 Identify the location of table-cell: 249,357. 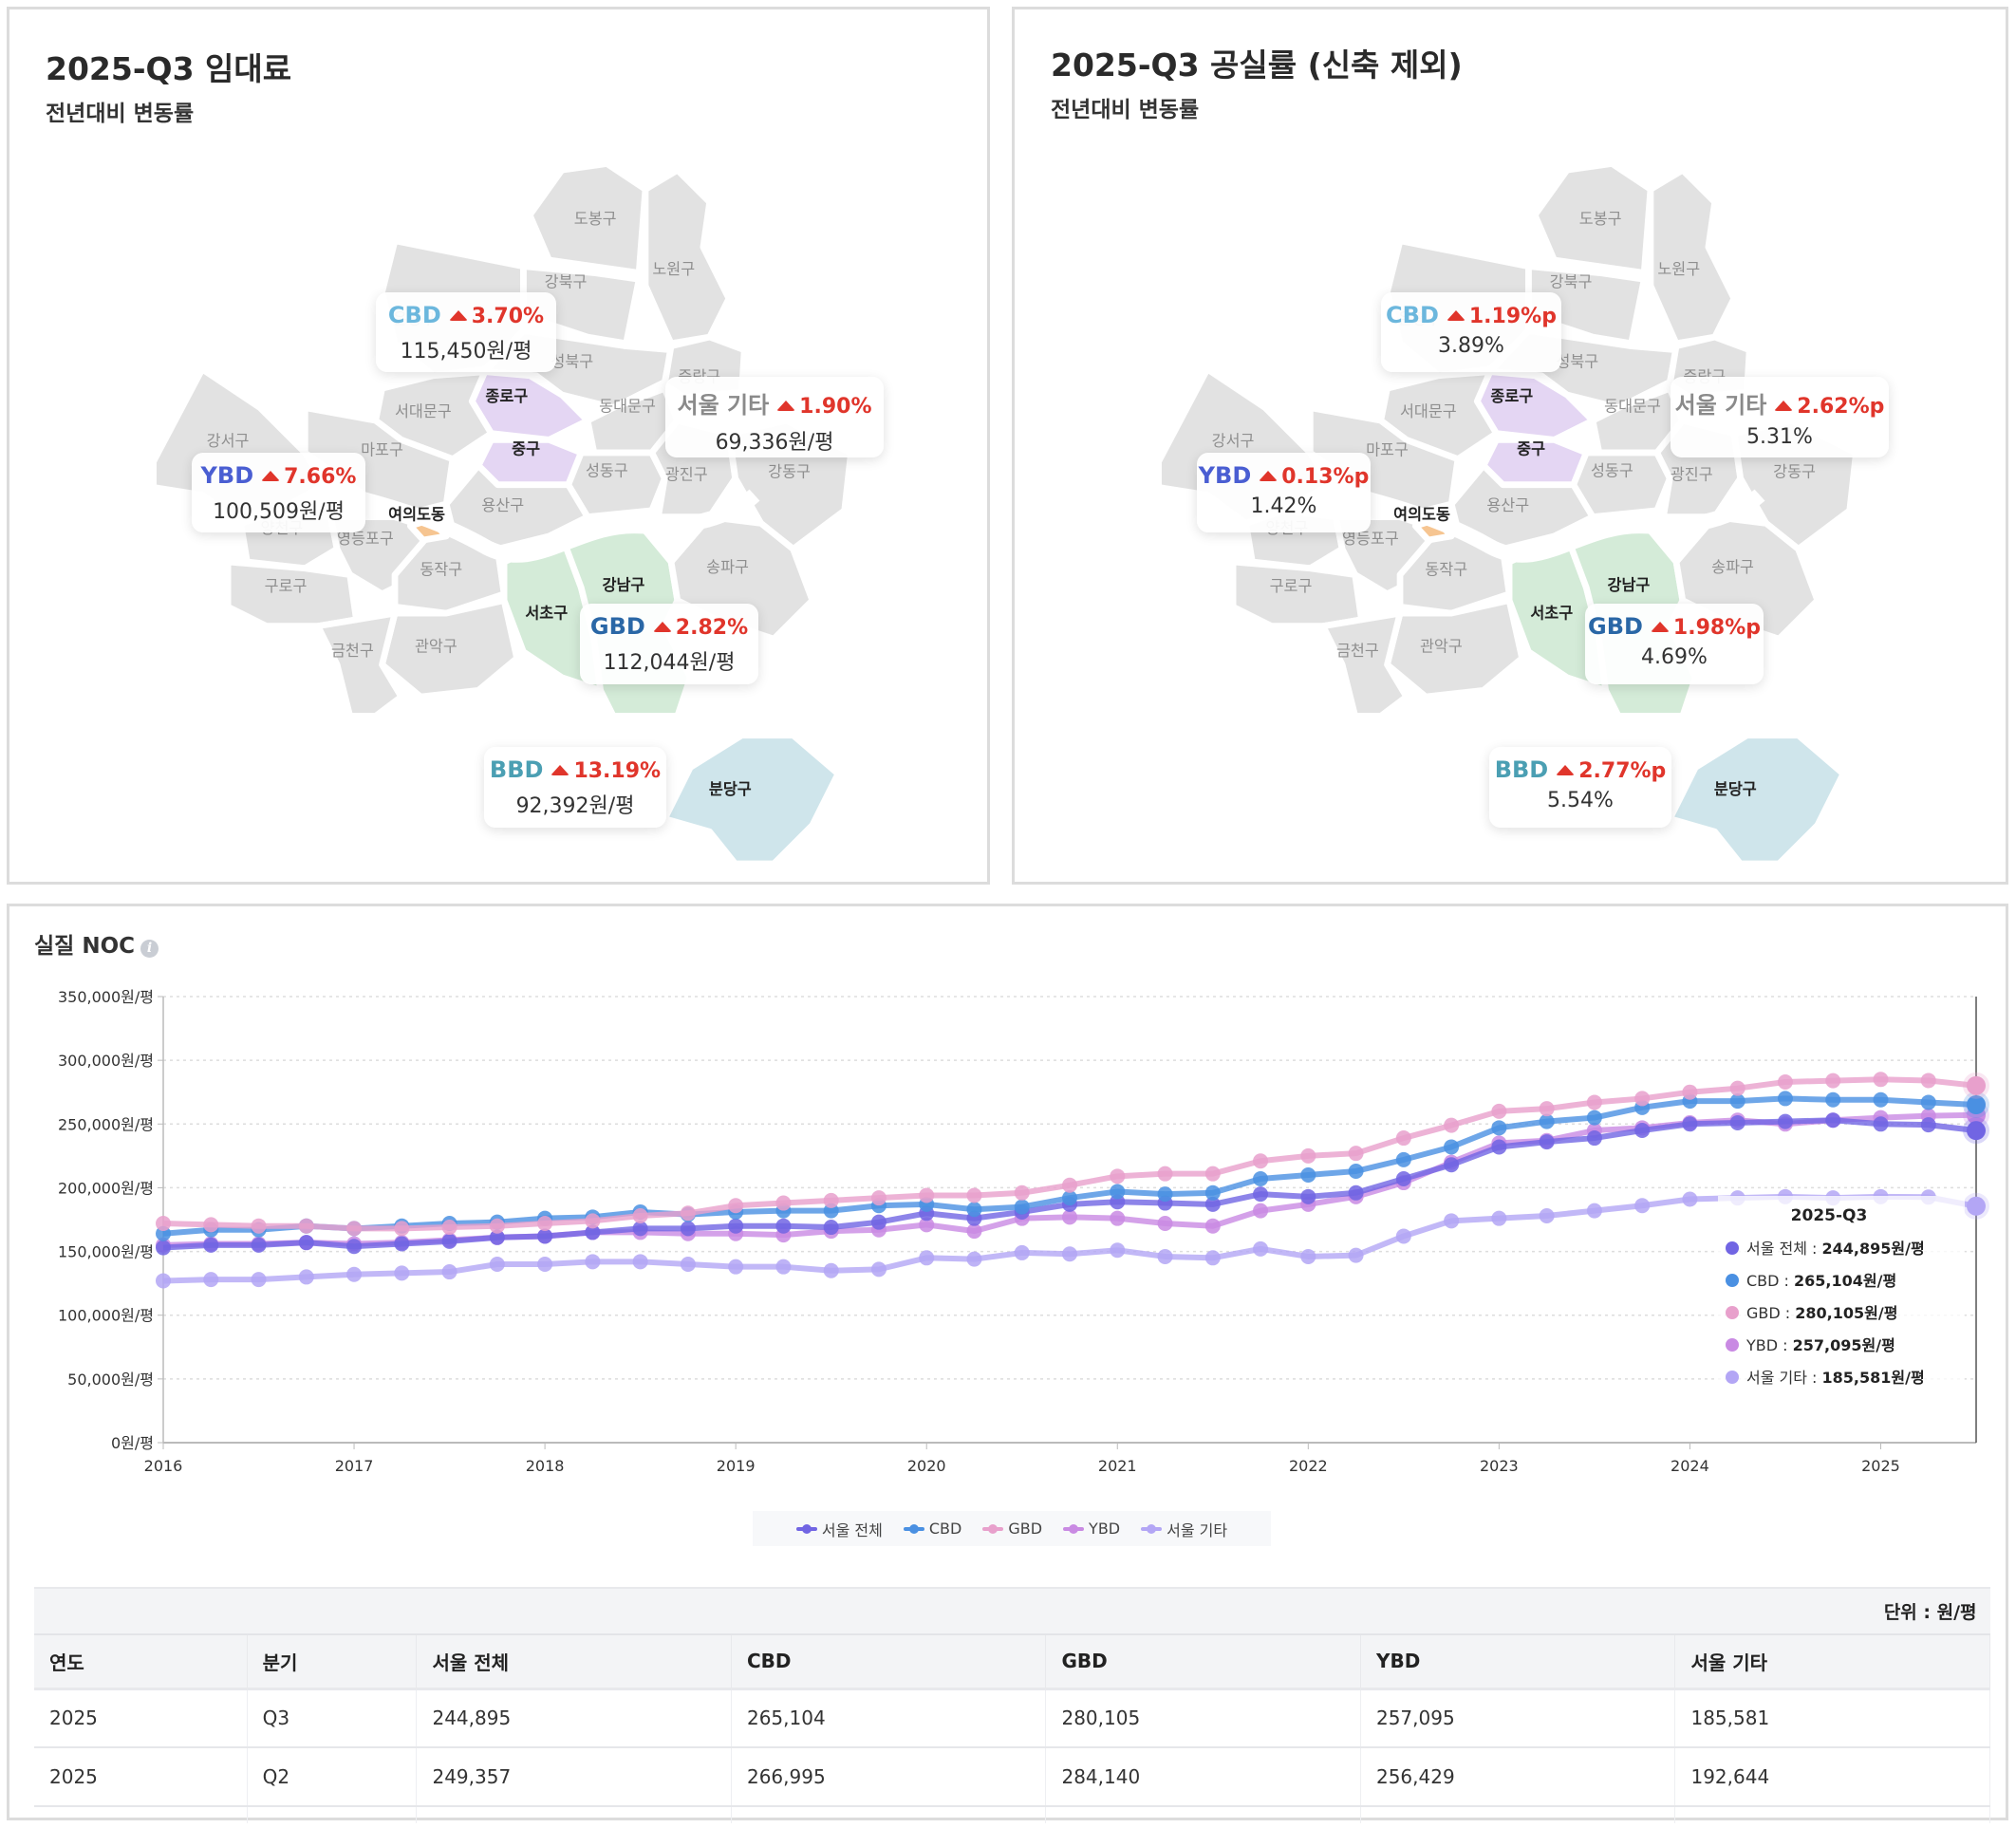
(574, 1777).